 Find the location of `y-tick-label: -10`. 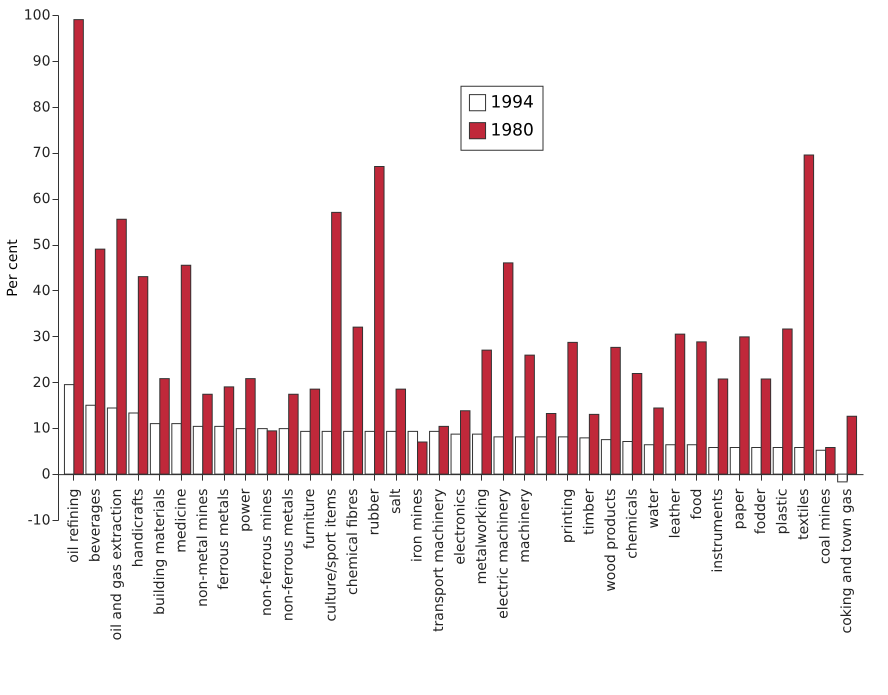

y-tick-label: -10 is located at coordinates (39, 520).